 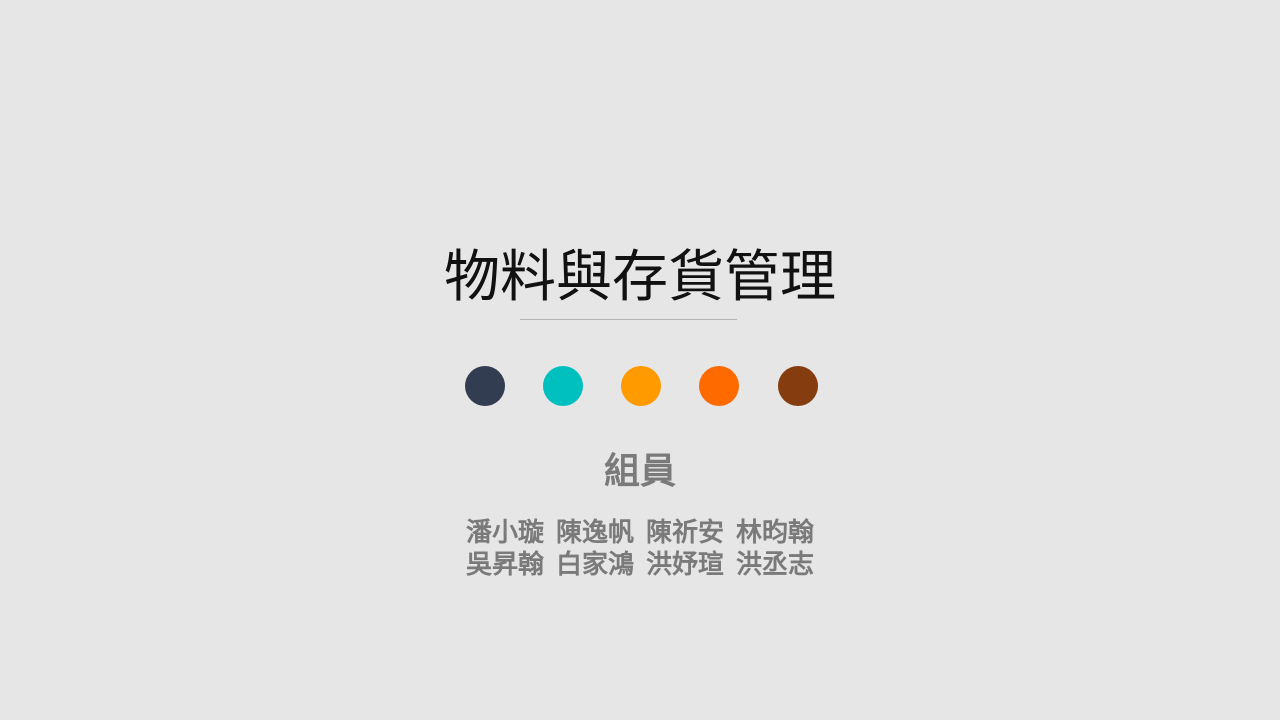 I want to click on member-name: 洪丞志, so click(x=775, y=565).